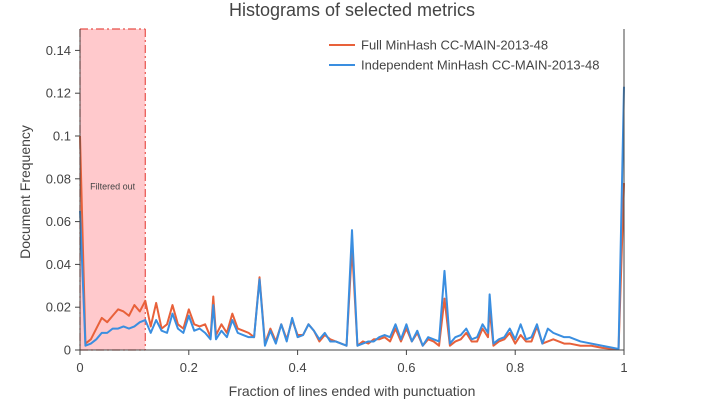  I want to click on x-tick-label: 0.2, so click(189, 367).